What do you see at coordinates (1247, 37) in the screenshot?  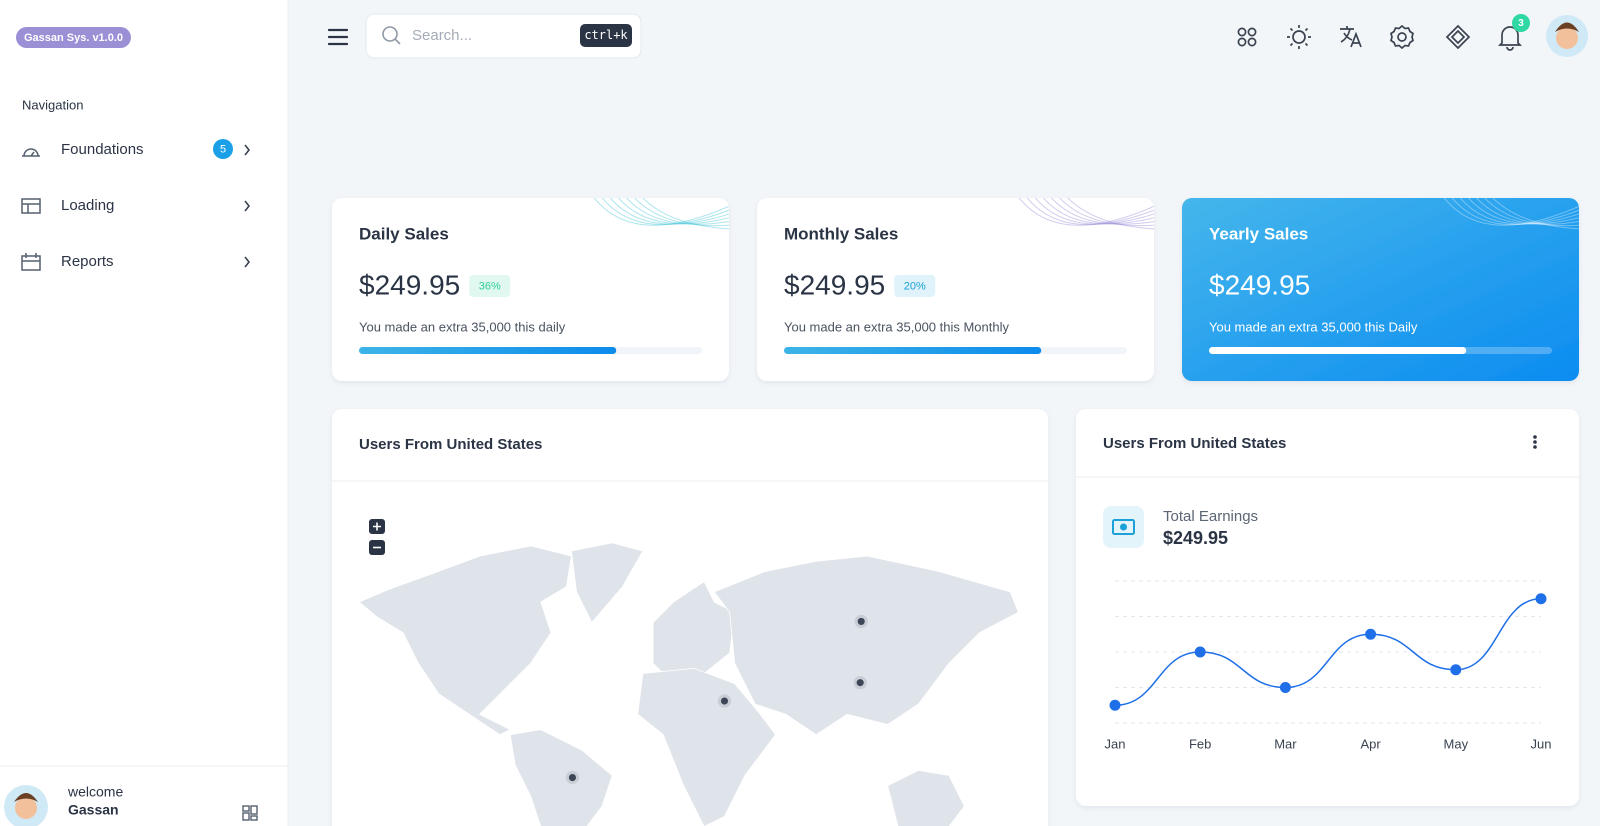 I see `apps-icon` at bounding box center [1247, 37].